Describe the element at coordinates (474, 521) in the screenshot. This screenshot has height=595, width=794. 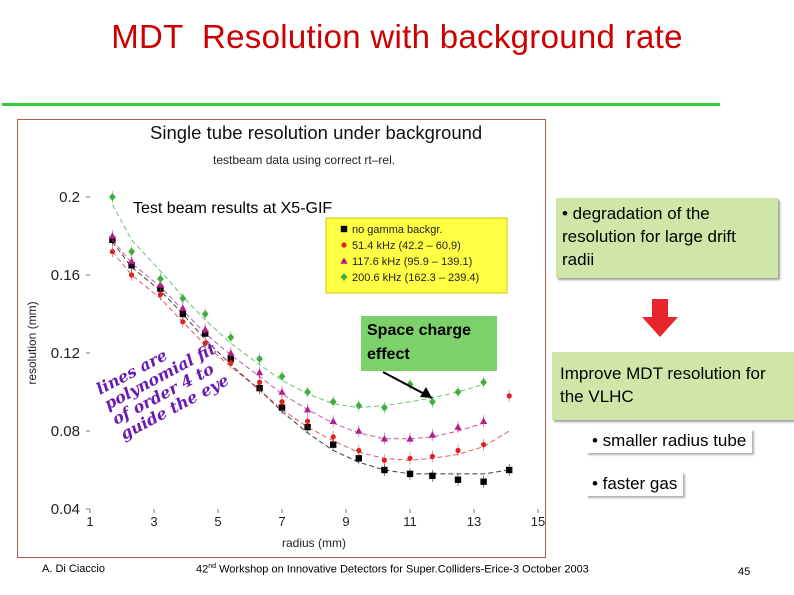
I see `x-tick-label: 13` at that location.